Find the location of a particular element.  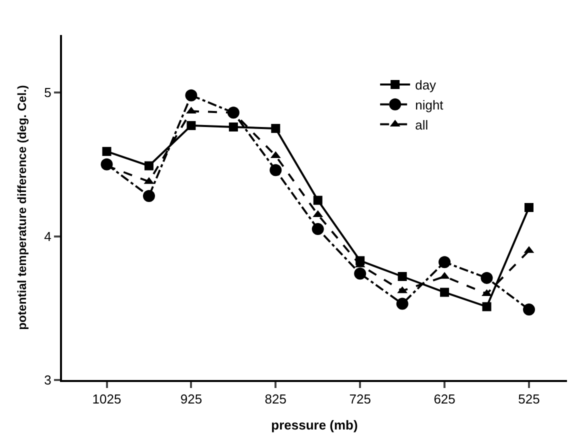

y-tick-label: 4 is located at coordinates (48, 236).